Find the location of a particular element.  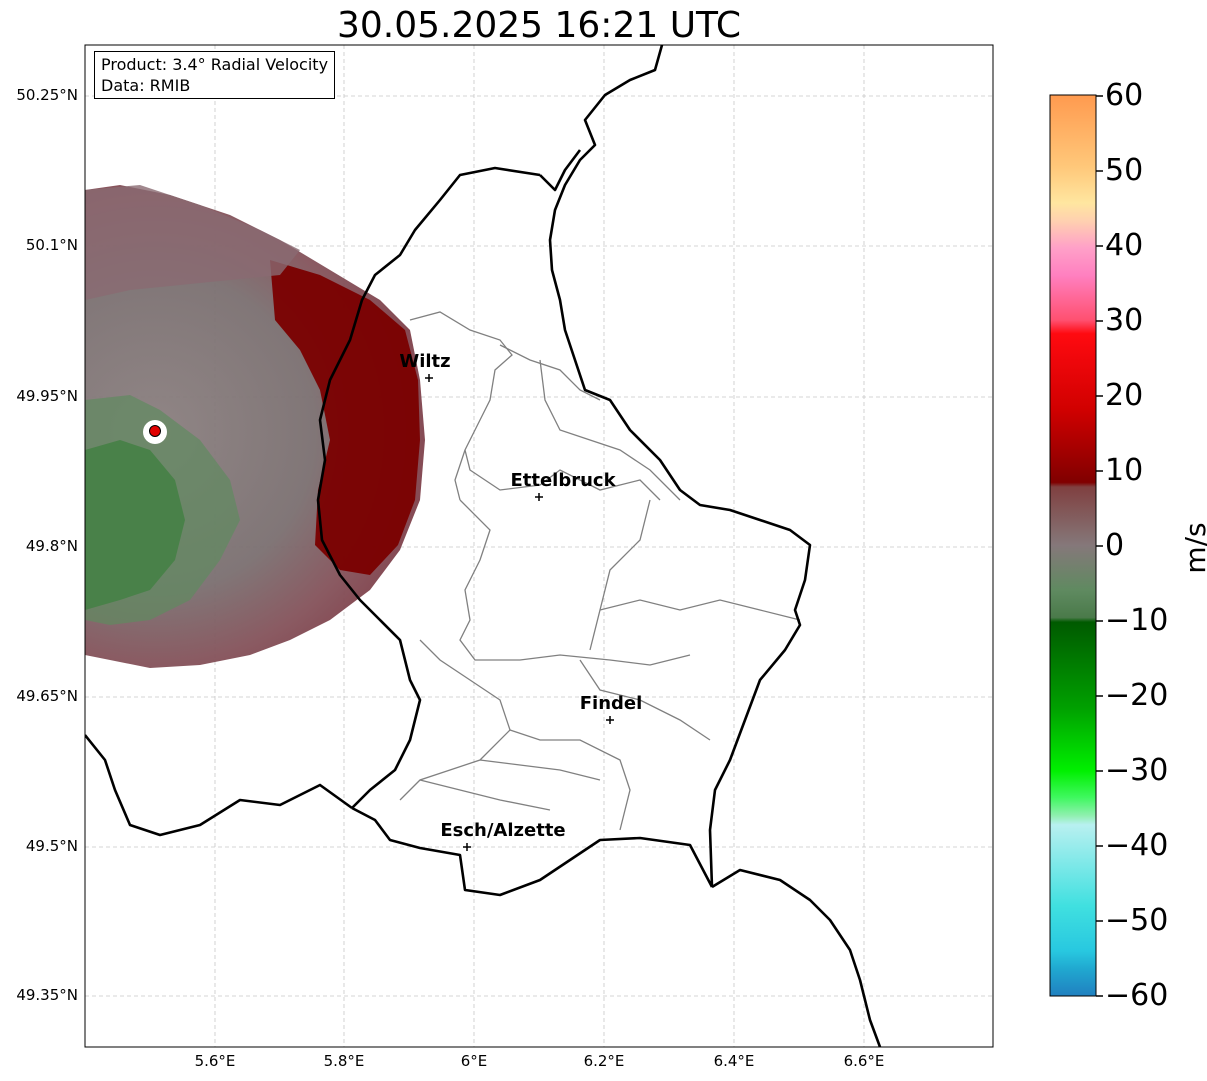

lat-label: 50.1°N is located at coordinates (51, 245).